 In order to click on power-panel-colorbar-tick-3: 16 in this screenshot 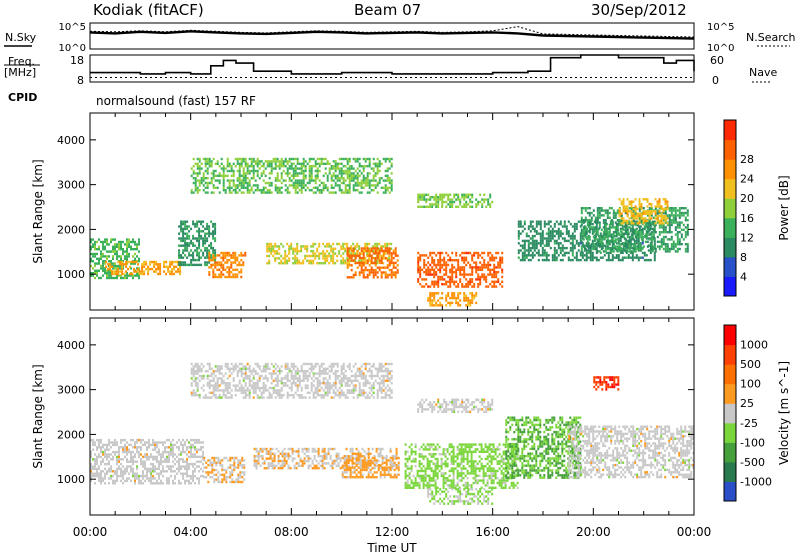, I will do `click(747, 218)`.